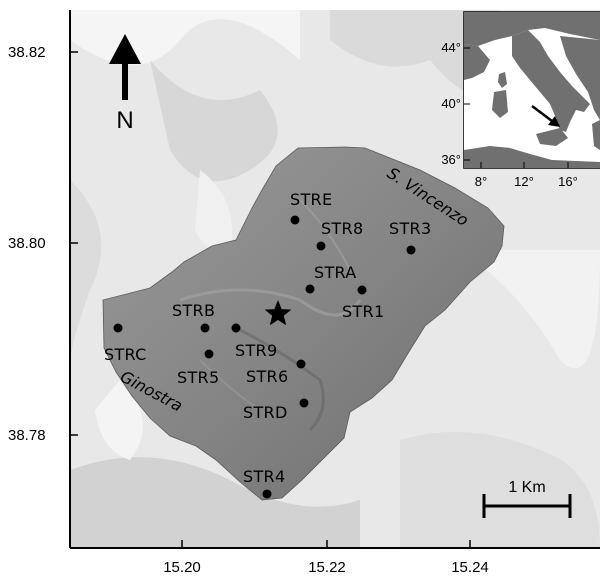 The height and width of the screenshot is (587, 600). I want to click on inset-lat-label: 36°, so click(451, 159).